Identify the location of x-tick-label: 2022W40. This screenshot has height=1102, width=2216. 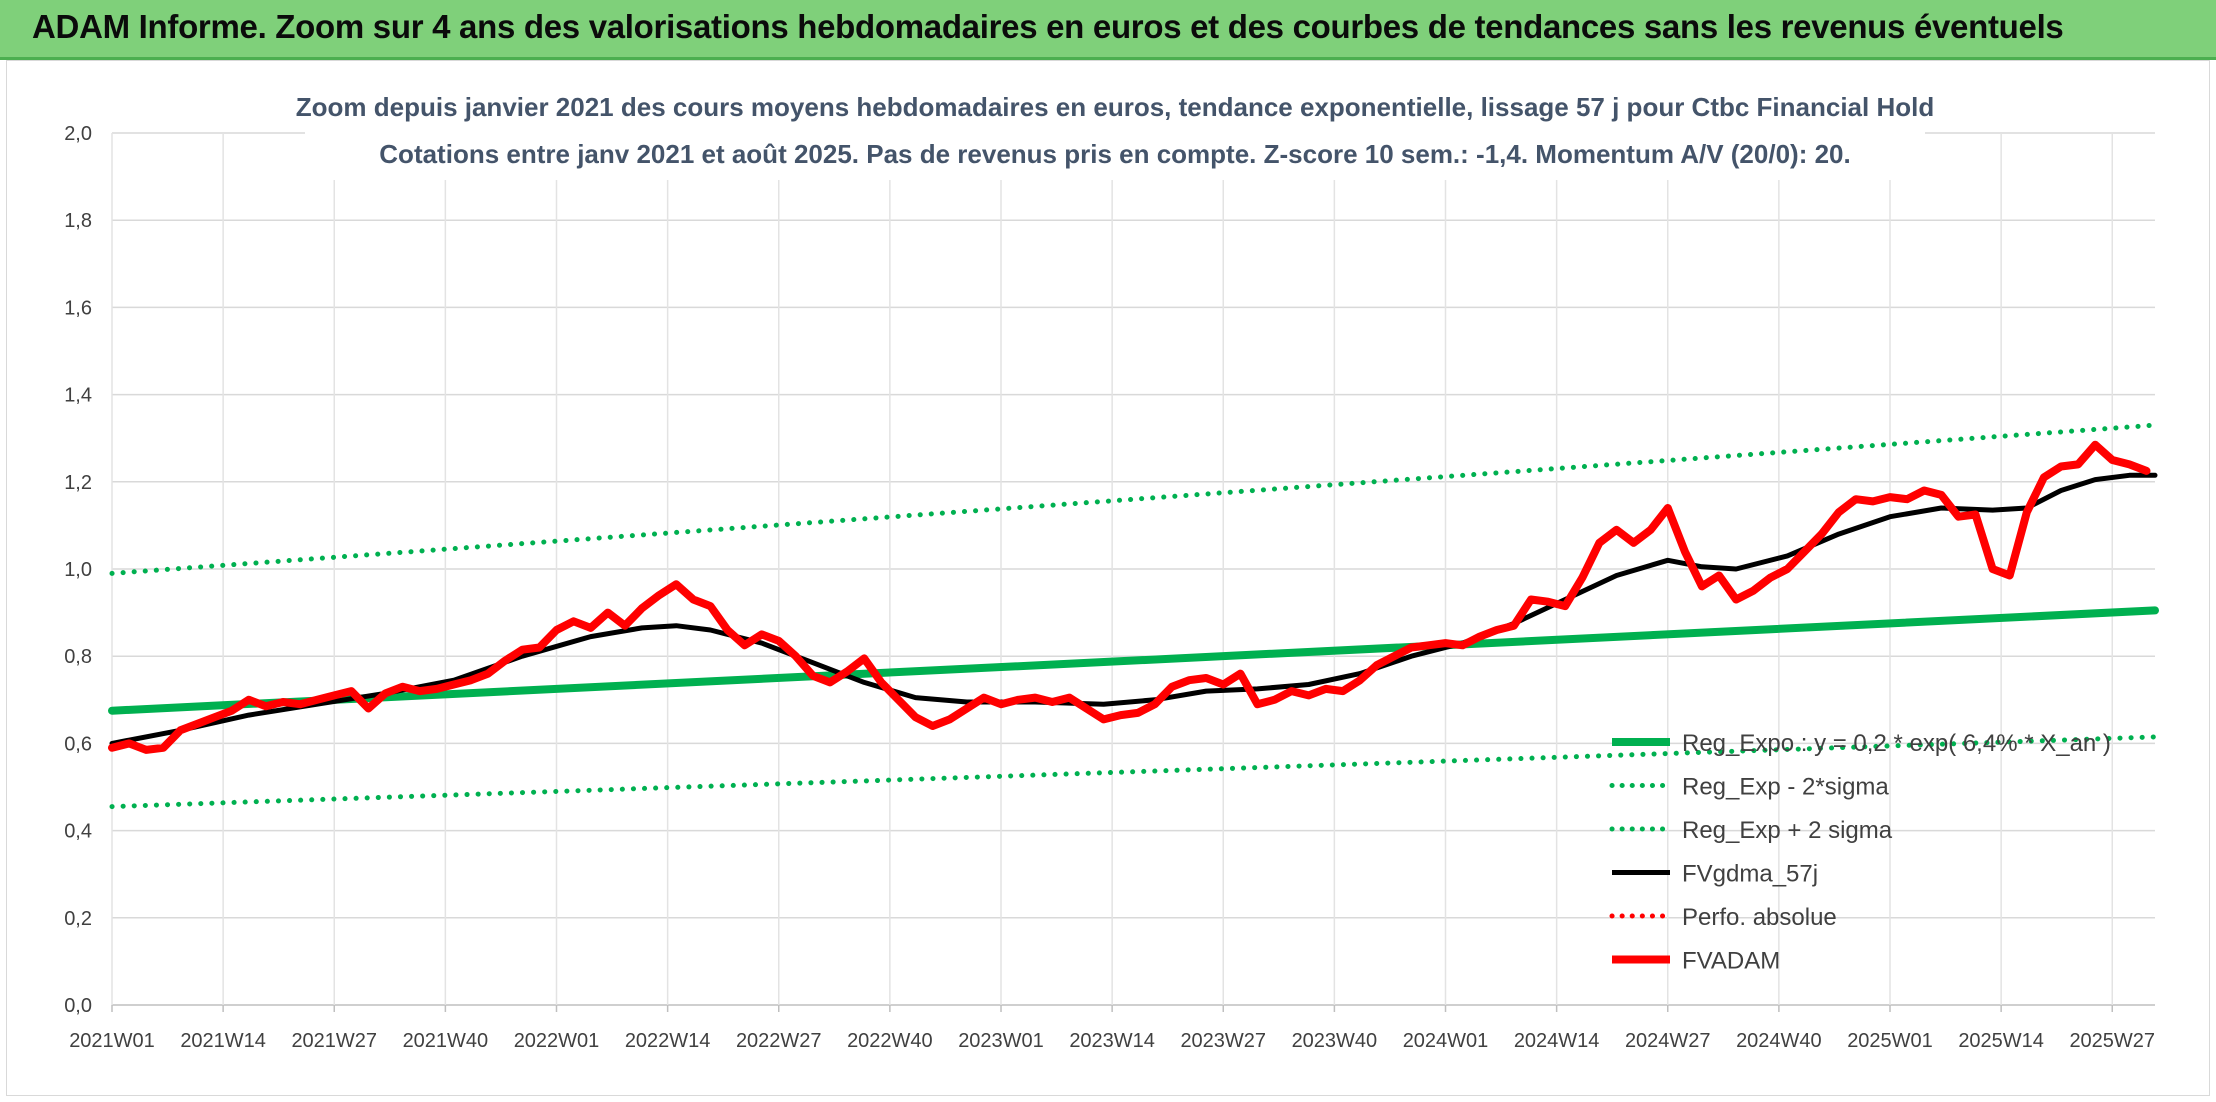
(890, 1041).